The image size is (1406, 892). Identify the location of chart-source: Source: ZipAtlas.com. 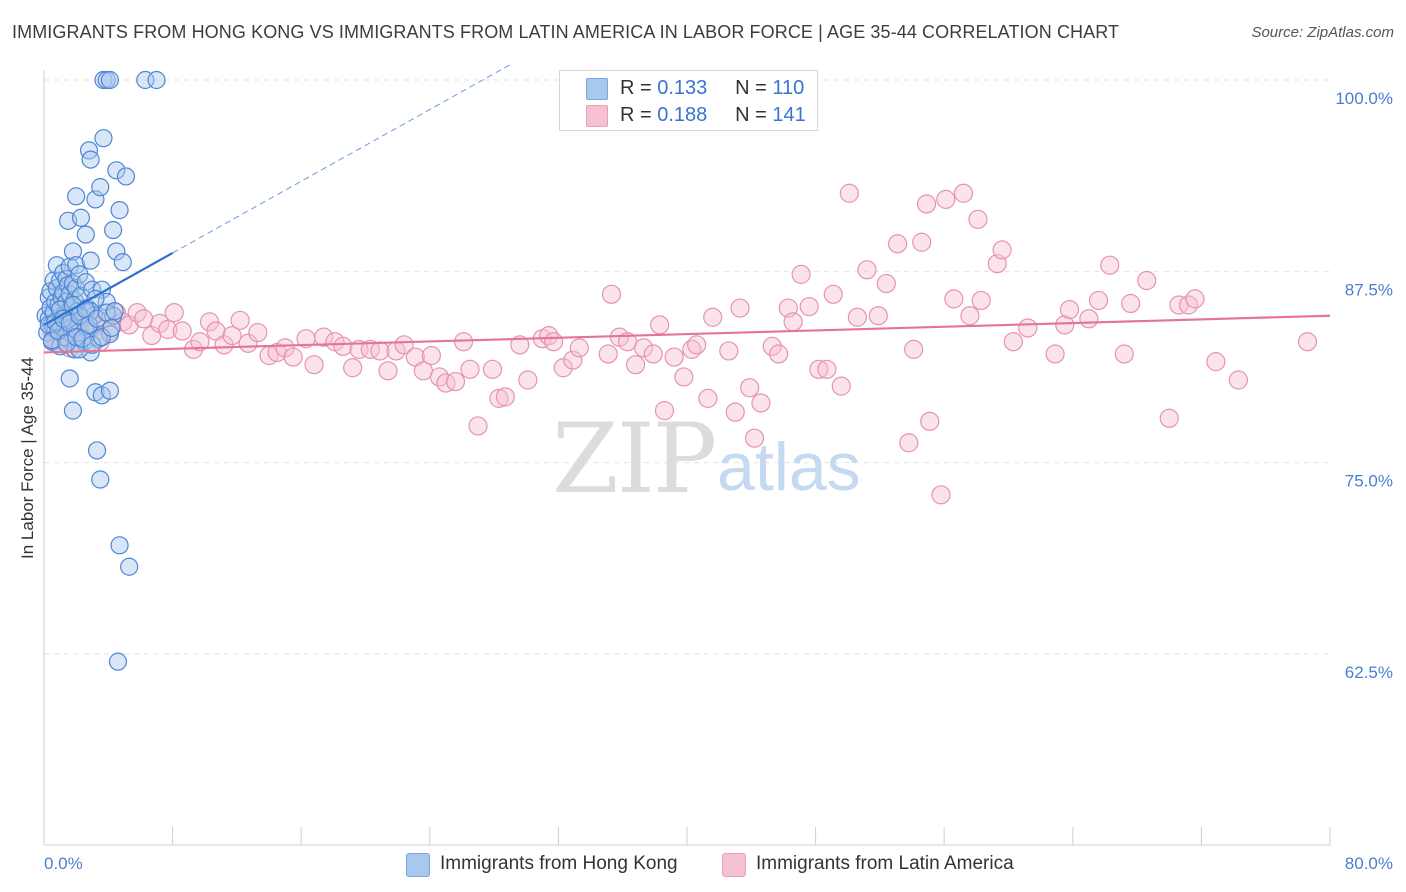
(1322, 32).